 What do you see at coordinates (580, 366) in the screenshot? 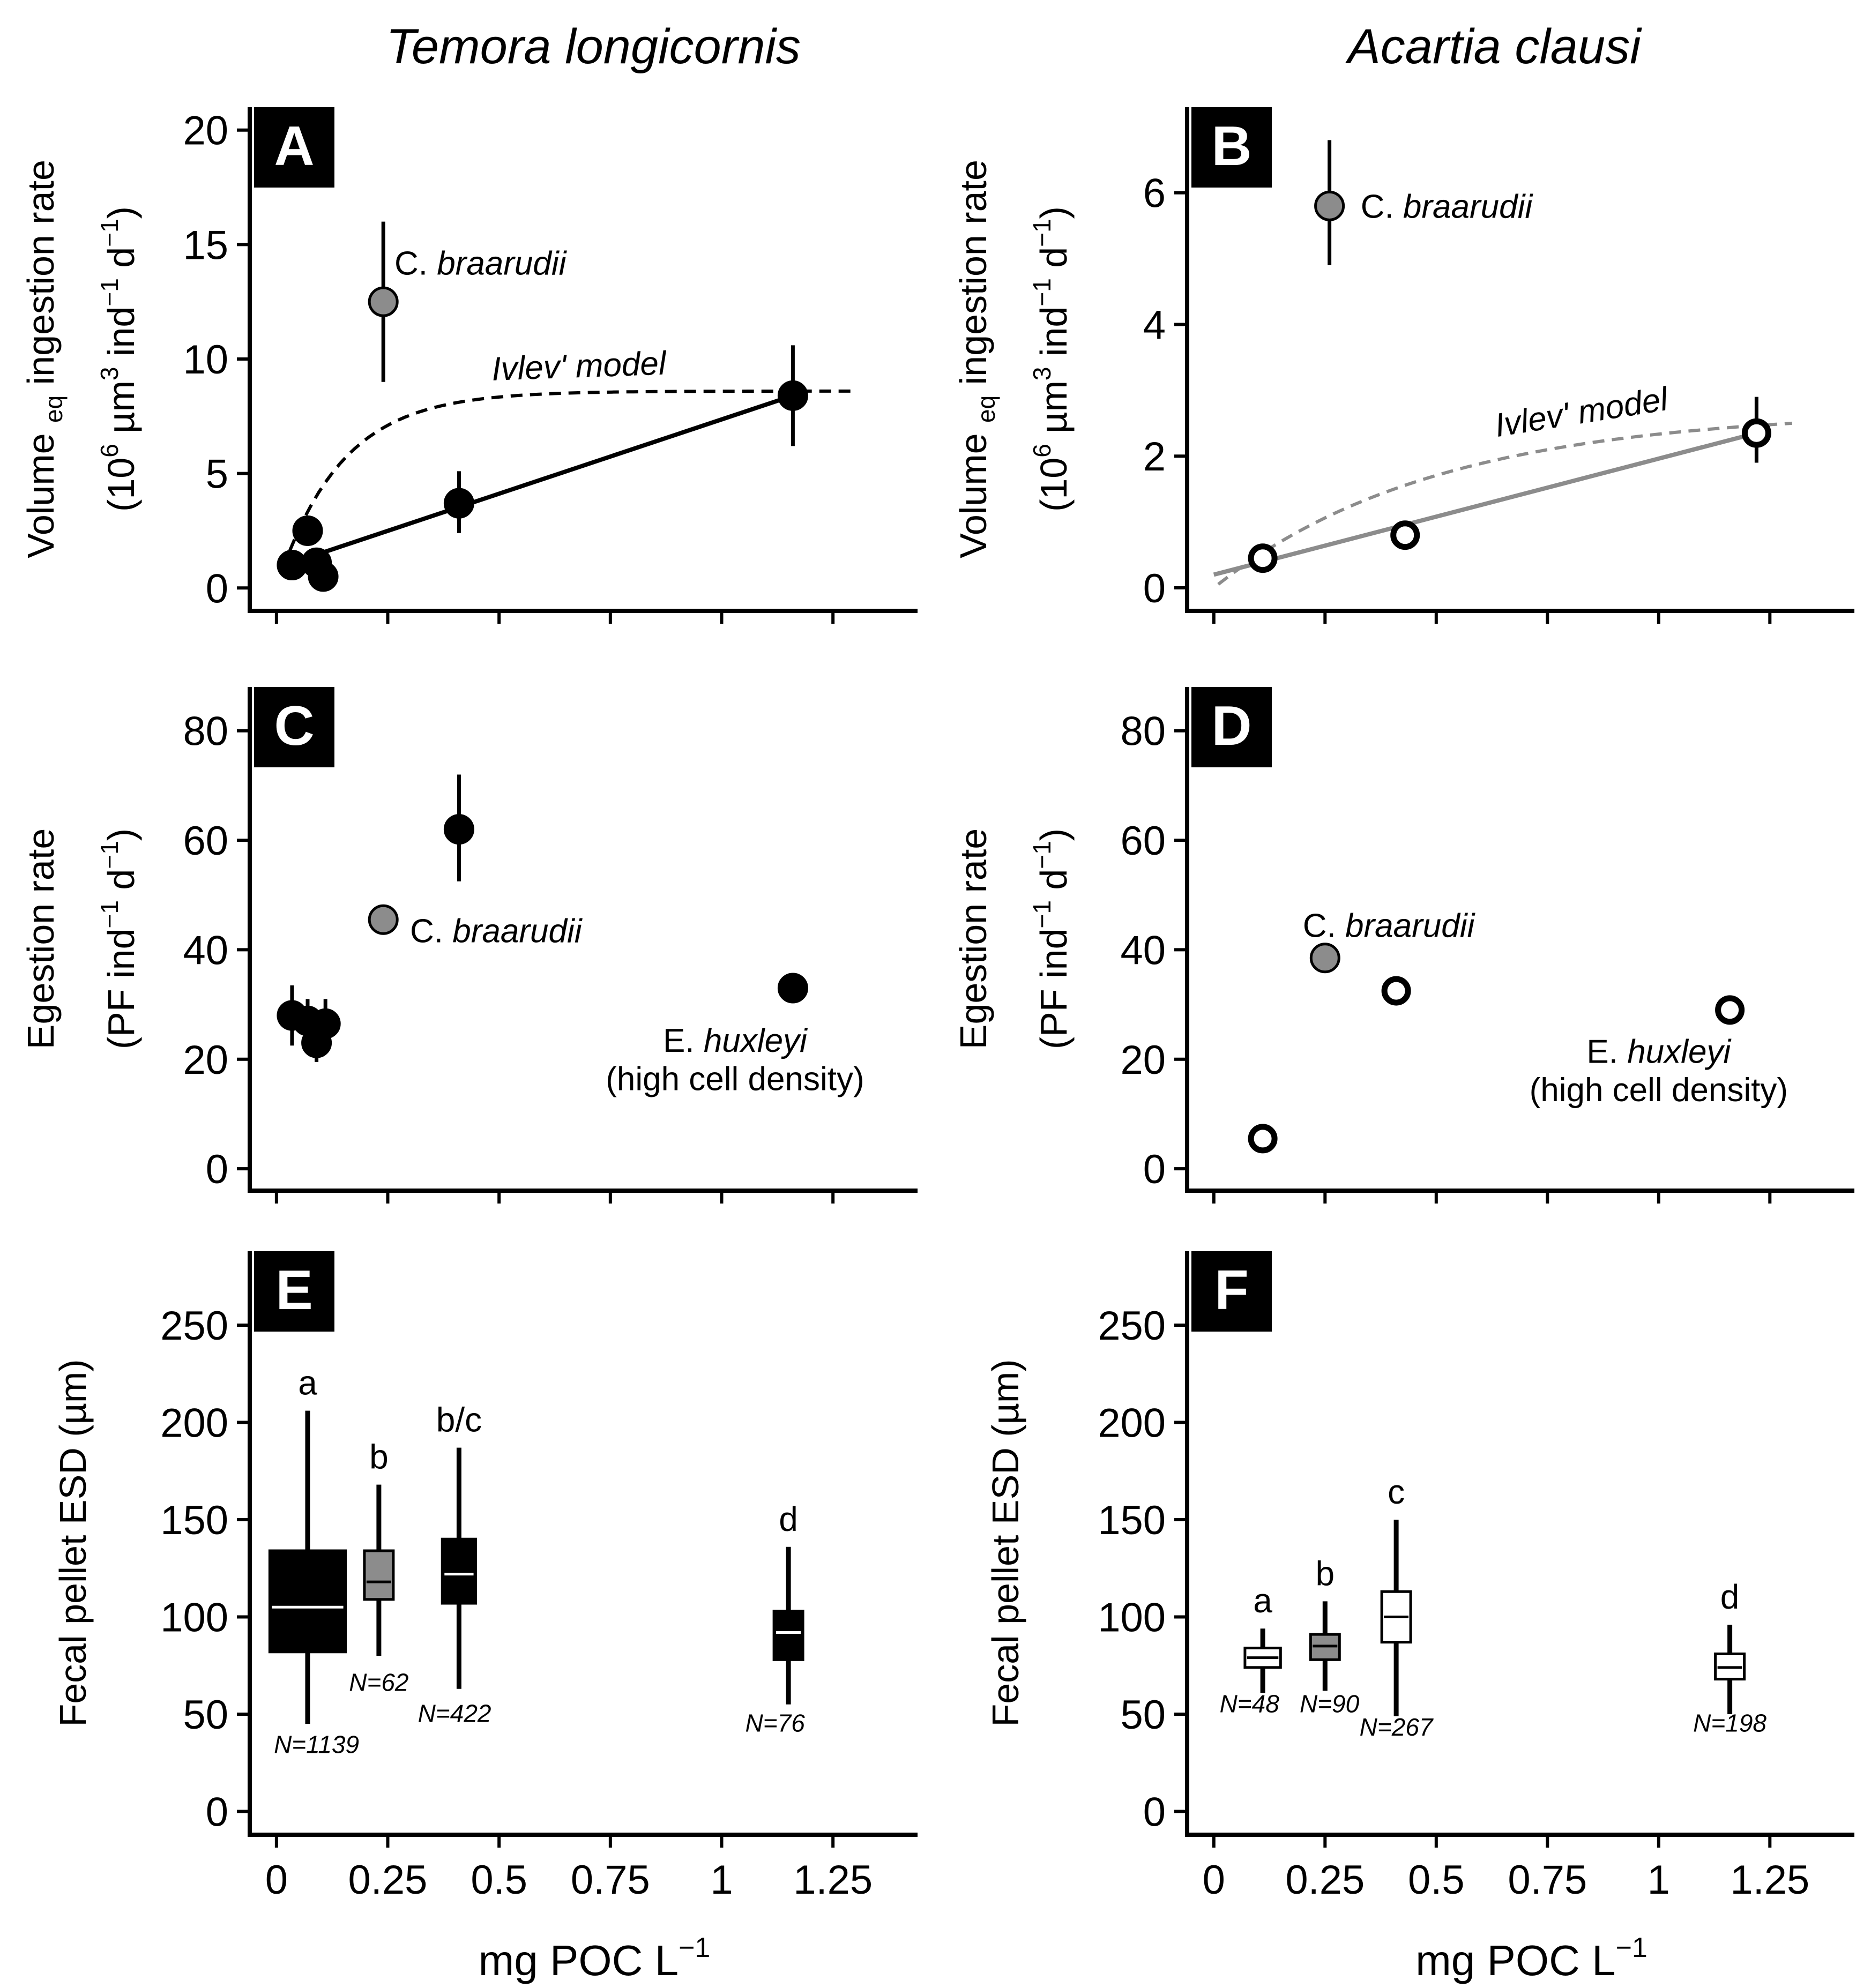
I see `ivlev-model-label: Ivlev' model` at bounding box center [580, 366].